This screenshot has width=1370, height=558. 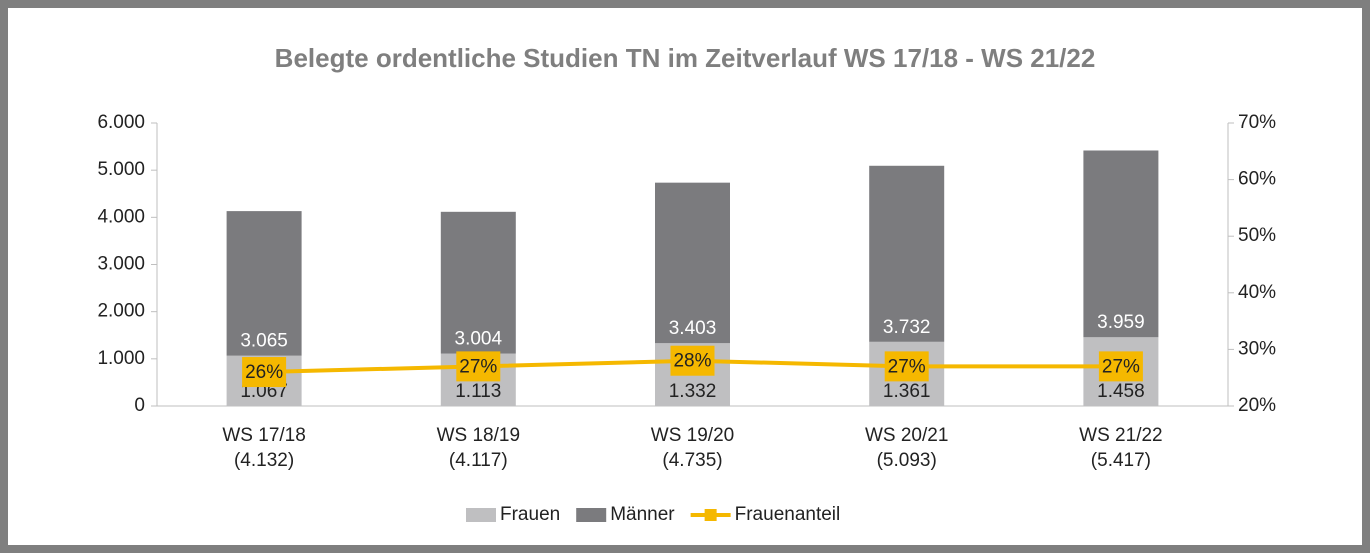 I want to click on x-tick-total: (5.417), so click(x=1121, y=460).